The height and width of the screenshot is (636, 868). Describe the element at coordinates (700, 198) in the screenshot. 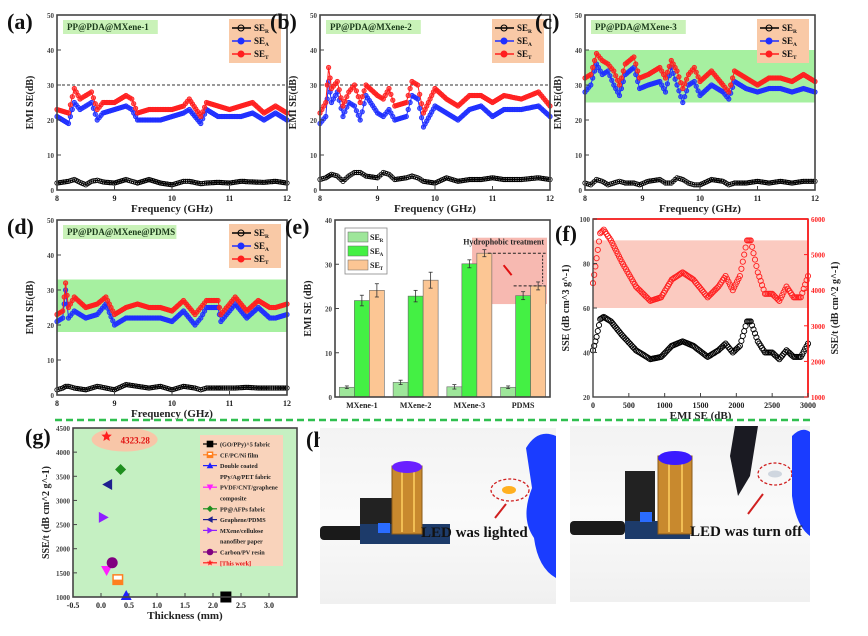

I see `x-tick-label: 10` at that location.